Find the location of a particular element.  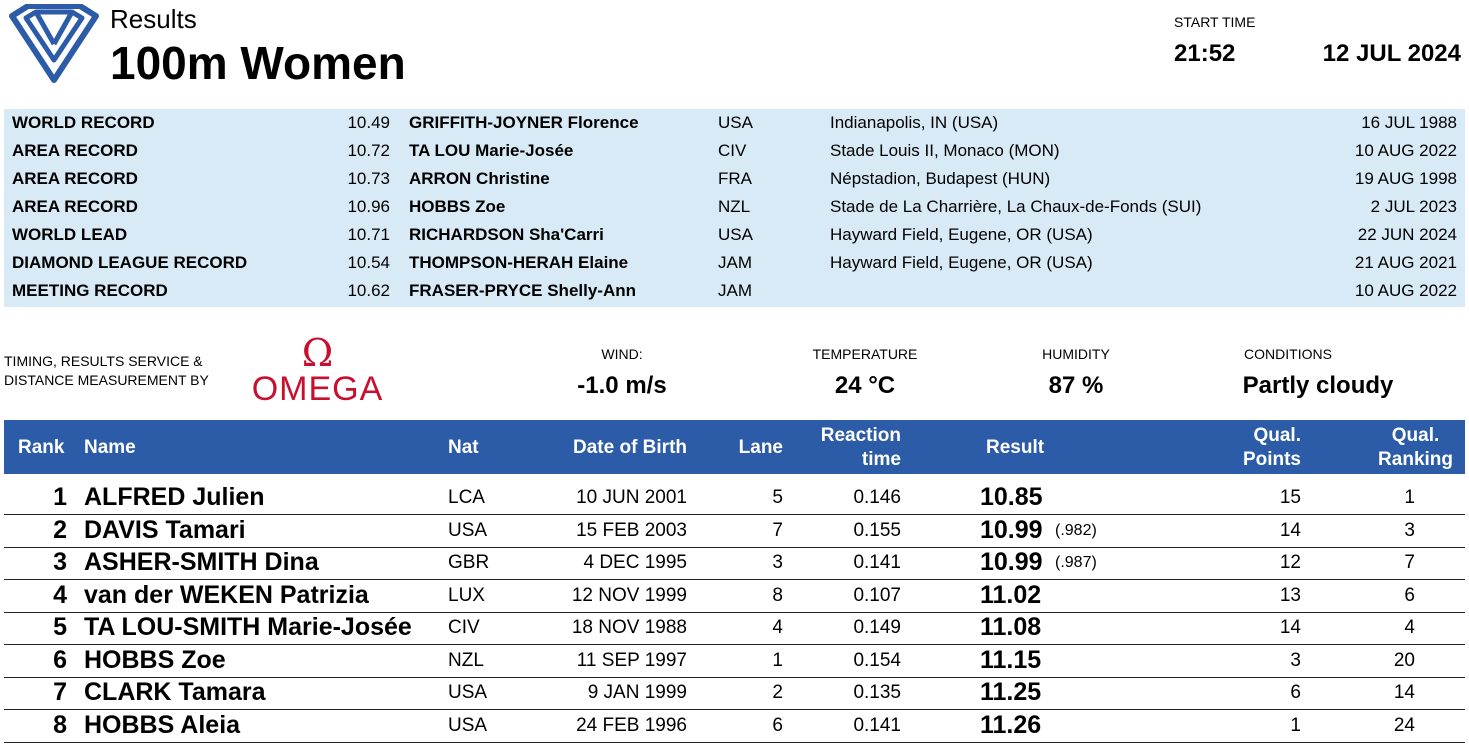

cell-name: TA LOU-SMITH Marie-Josée is located at coordinates (248, 627).